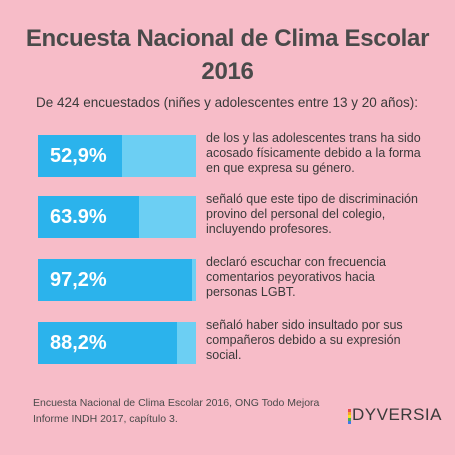 This screenshot has height=455, width=455. Describe the element at coordinates (349, 416) in the screenshot. I see `logo-icon` at that location.